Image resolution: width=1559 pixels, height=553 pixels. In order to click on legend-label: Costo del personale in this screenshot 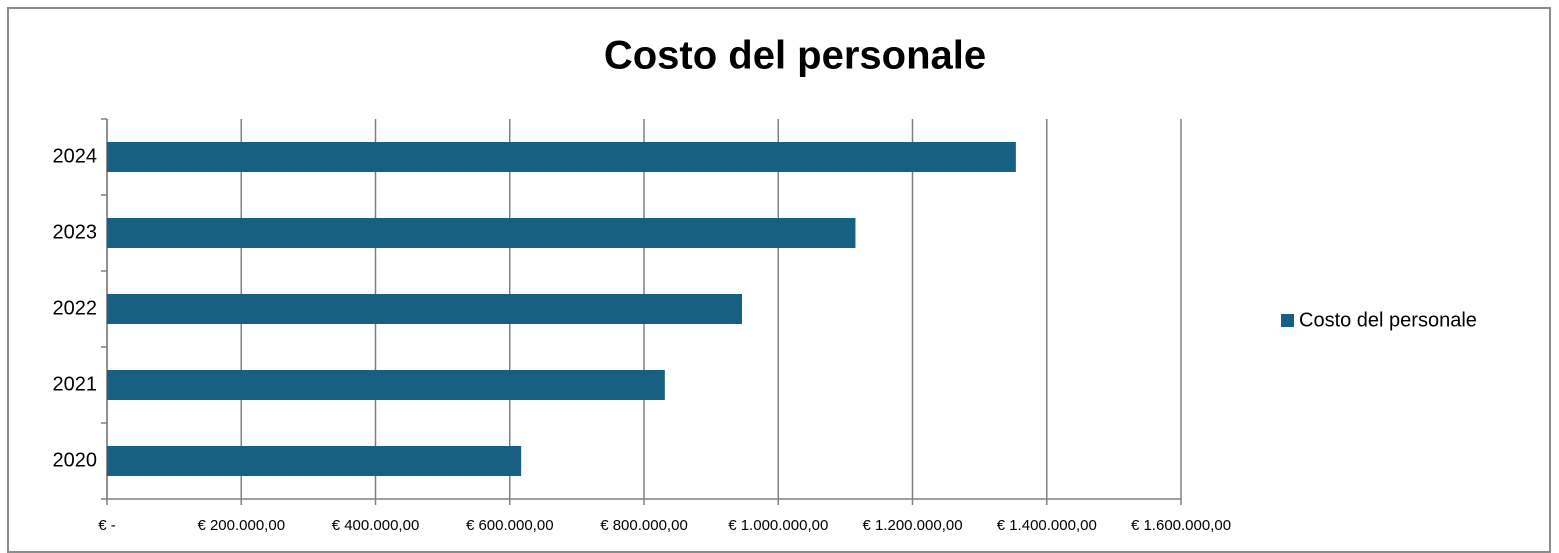, I will do `click(1388, 320)`.